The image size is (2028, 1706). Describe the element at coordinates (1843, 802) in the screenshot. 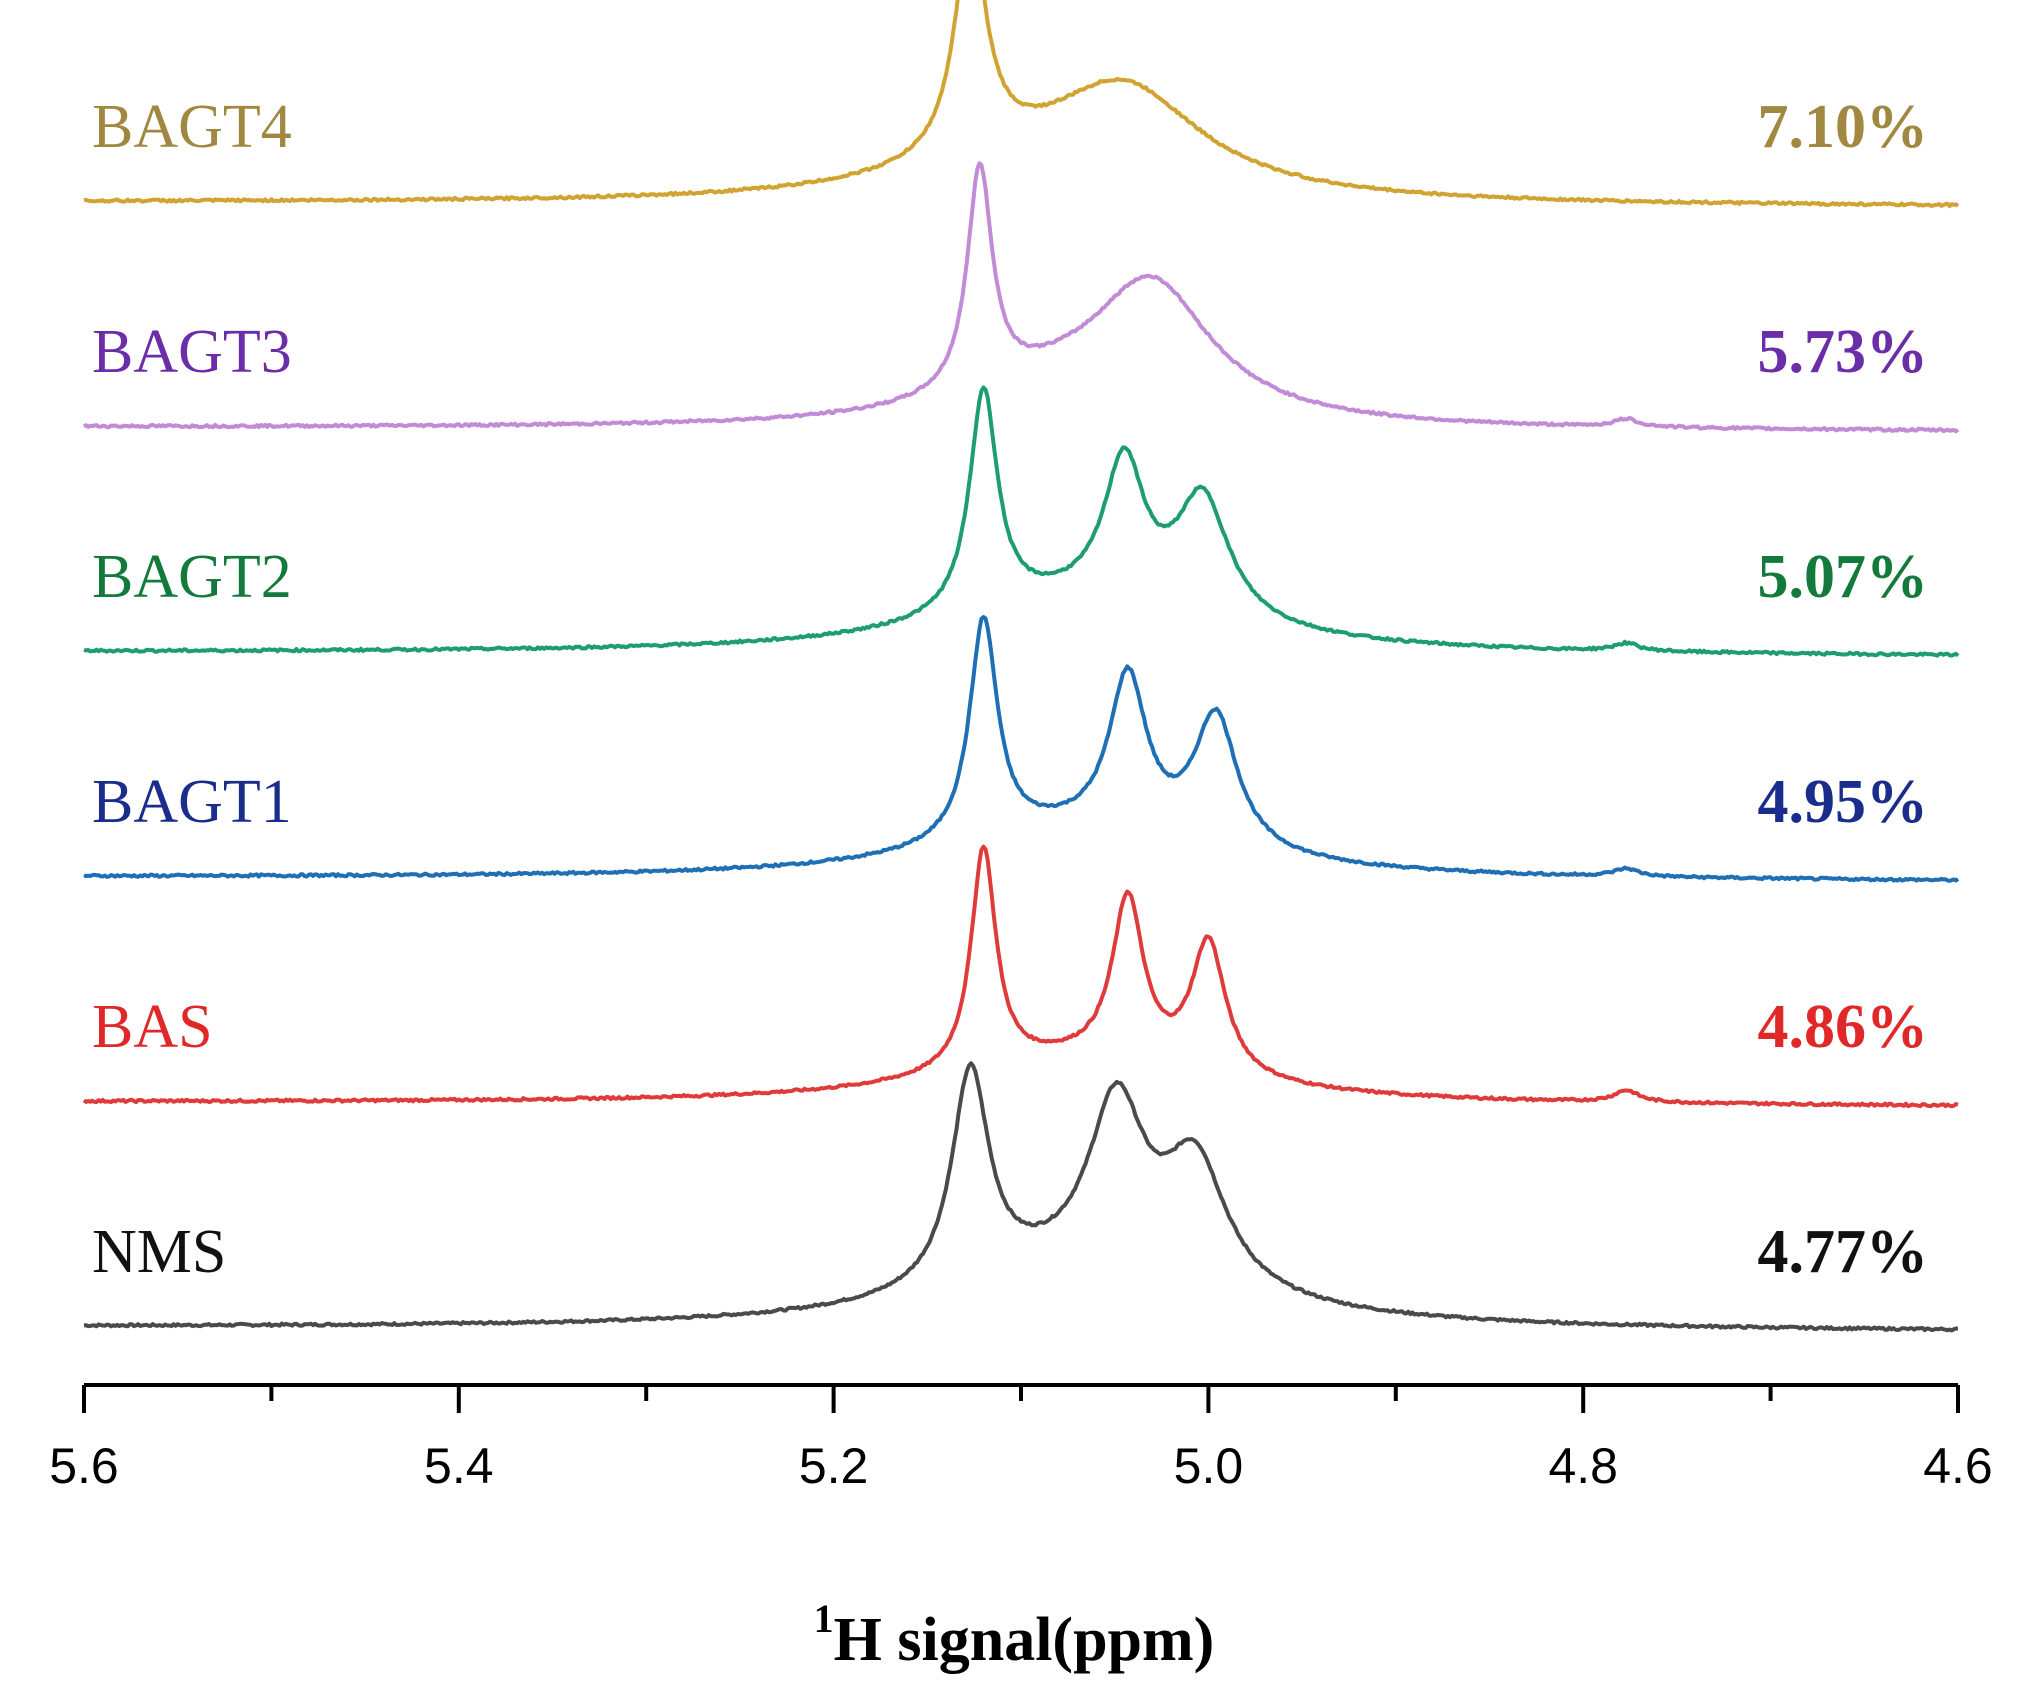

I see `series-value-bagt1: 4.95%` at that location.